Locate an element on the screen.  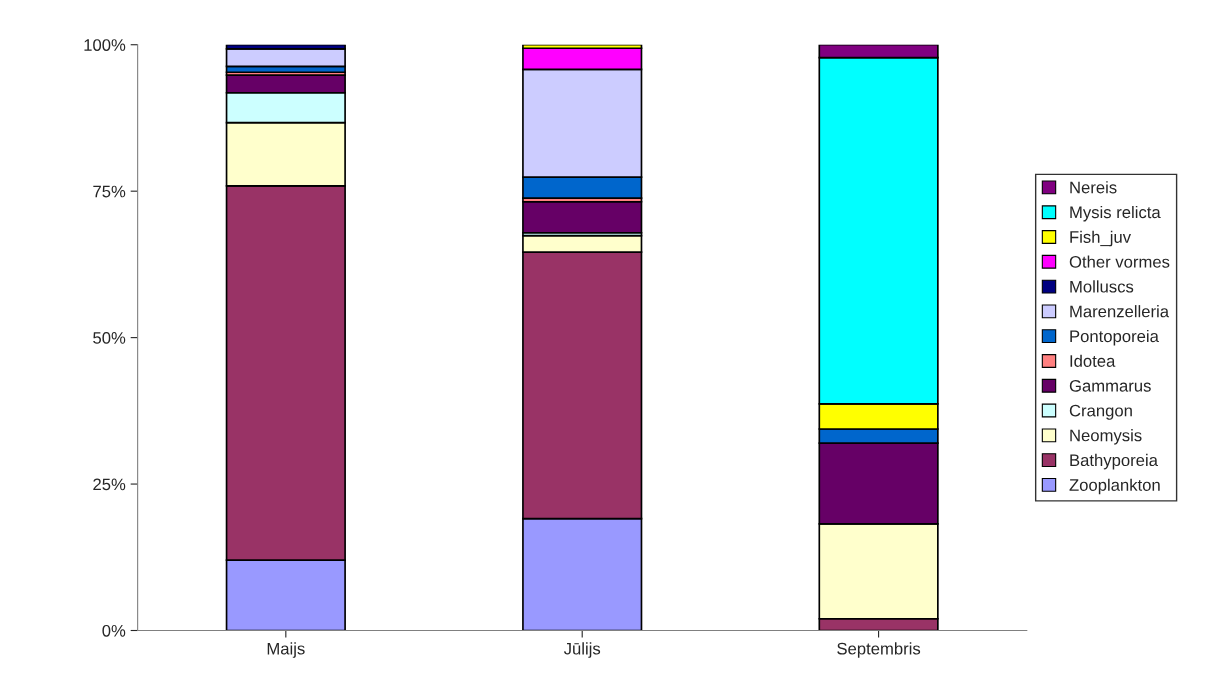
legend-label: Zooplankton is located at coordinates (1114, 486).